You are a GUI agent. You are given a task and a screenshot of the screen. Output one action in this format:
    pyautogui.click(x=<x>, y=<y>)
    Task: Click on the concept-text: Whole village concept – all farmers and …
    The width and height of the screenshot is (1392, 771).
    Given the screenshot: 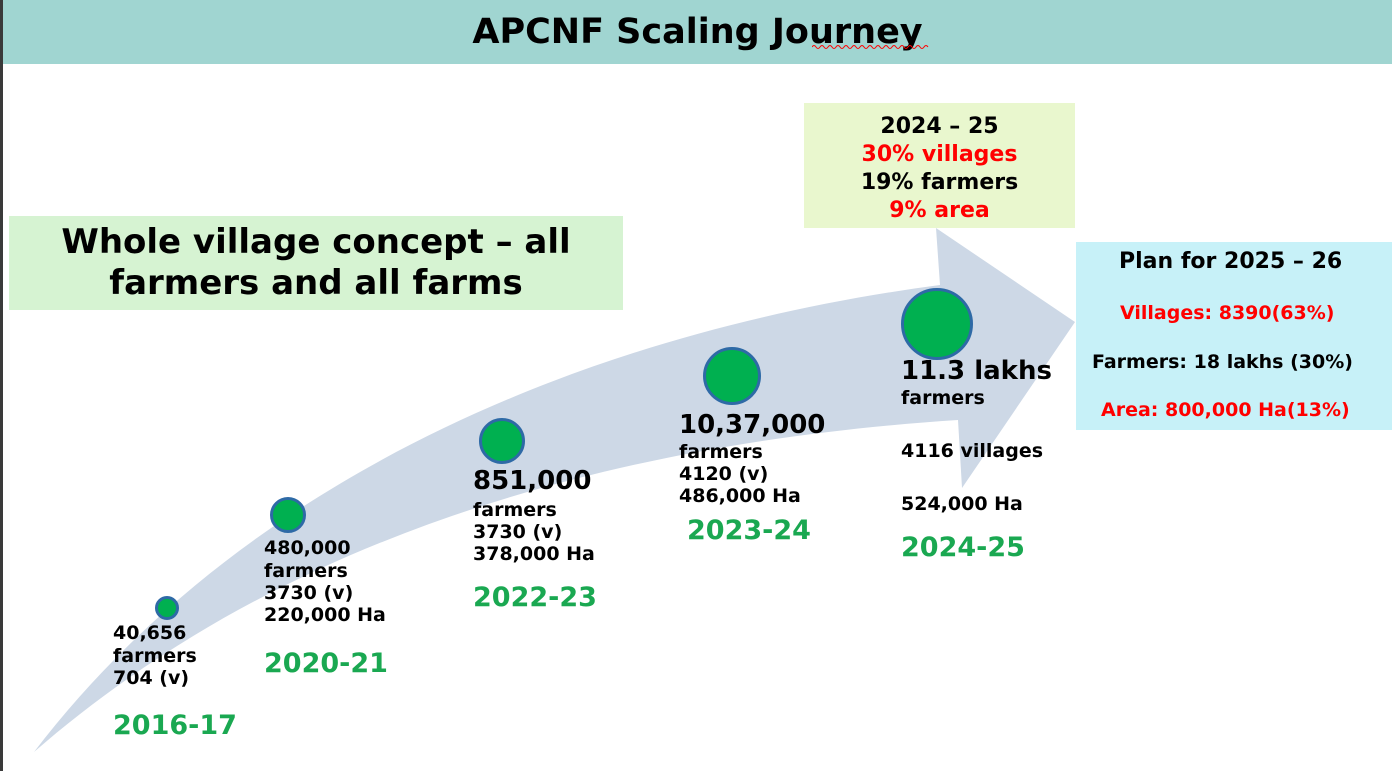 What is the action you would take?
    pyautogui.click(x=316, y=262)
    